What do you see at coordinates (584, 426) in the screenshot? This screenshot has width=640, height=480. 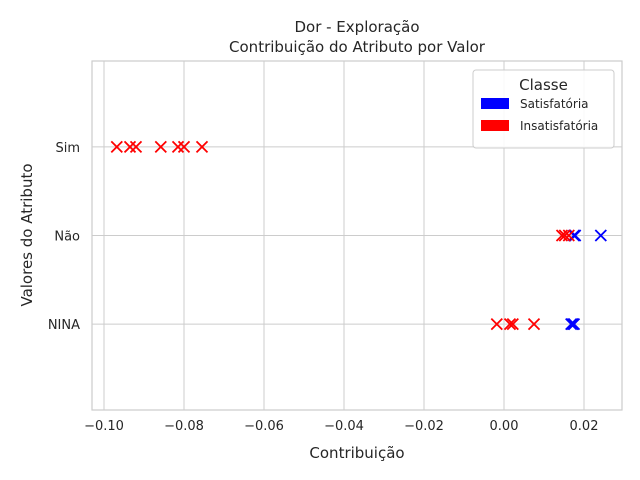 I see `x-tick-label: 0.02` at bounding box center [584, 426].